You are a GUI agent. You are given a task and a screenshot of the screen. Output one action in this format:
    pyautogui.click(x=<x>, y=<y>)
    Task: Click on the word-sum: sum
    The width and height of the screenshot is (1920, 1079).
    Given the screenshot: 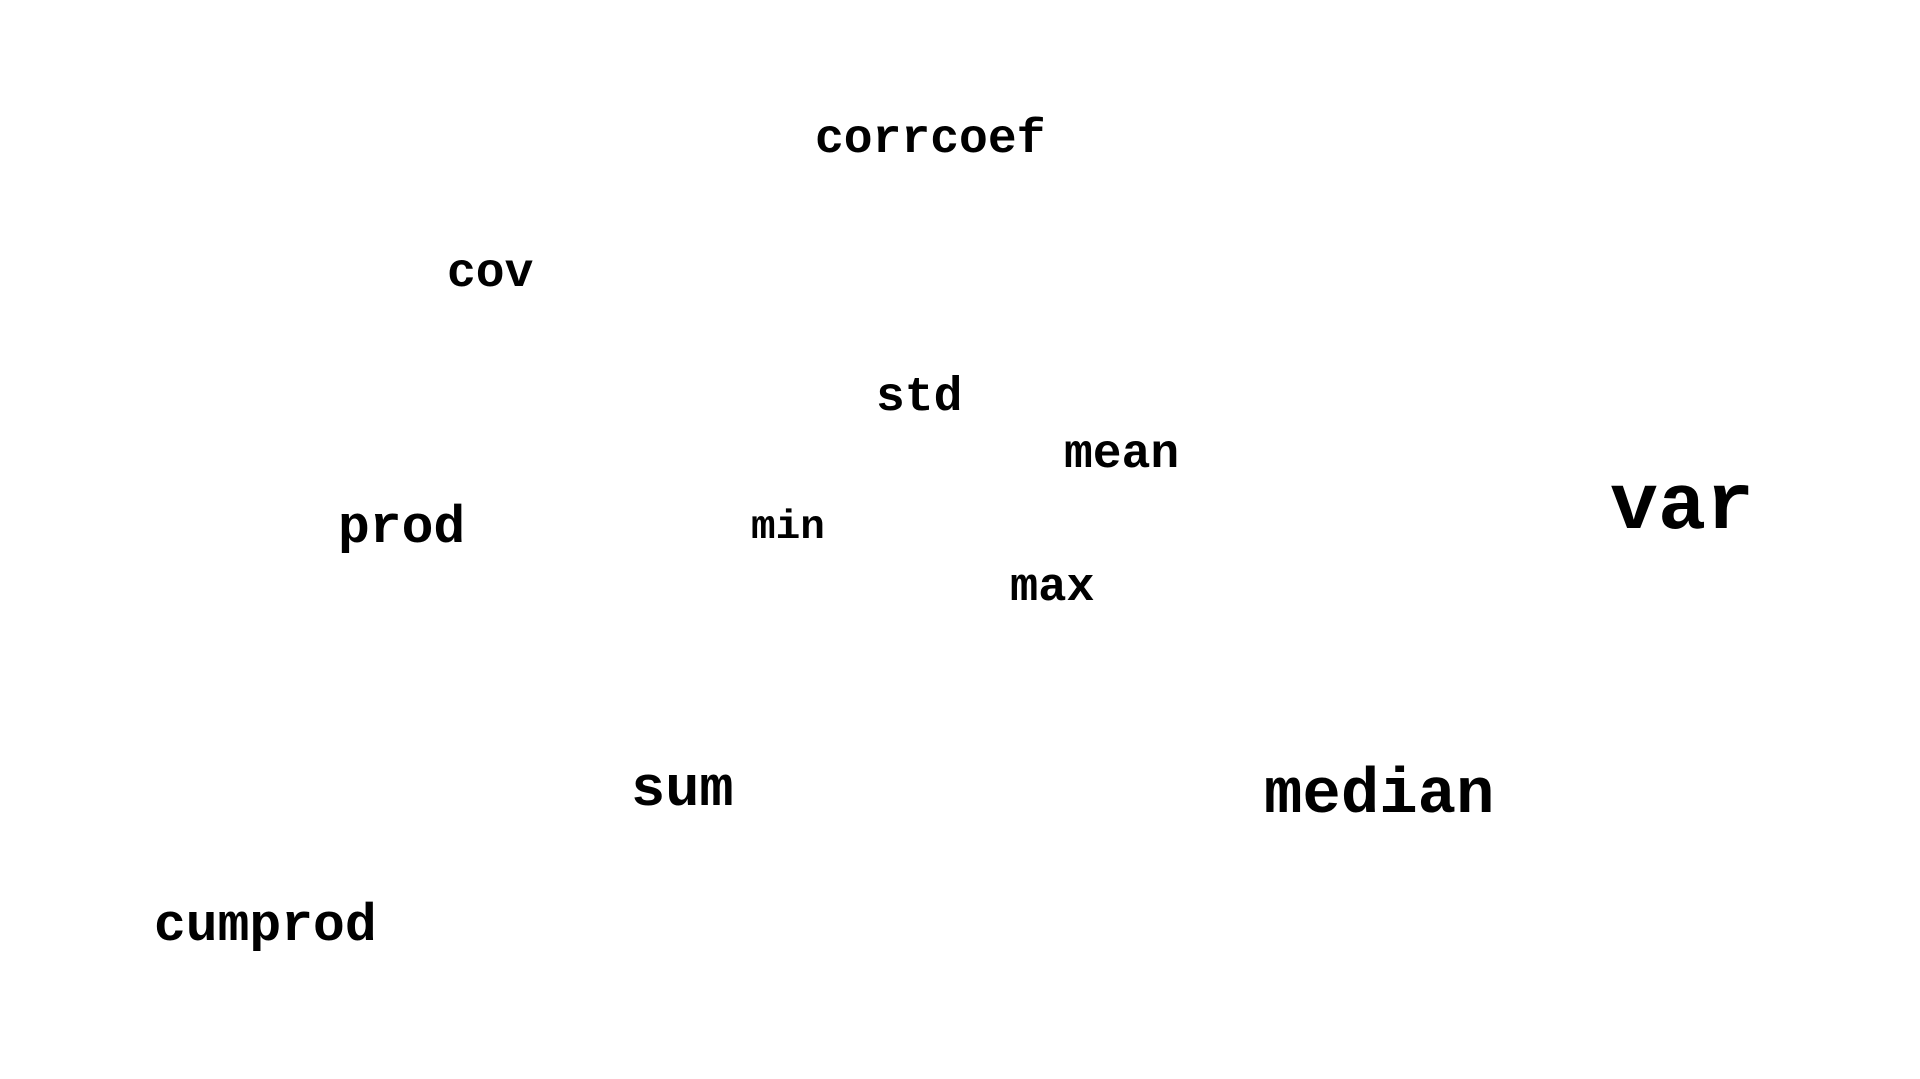 What is the action you would take?
    pyautogui.click(x=682, y=791)
    